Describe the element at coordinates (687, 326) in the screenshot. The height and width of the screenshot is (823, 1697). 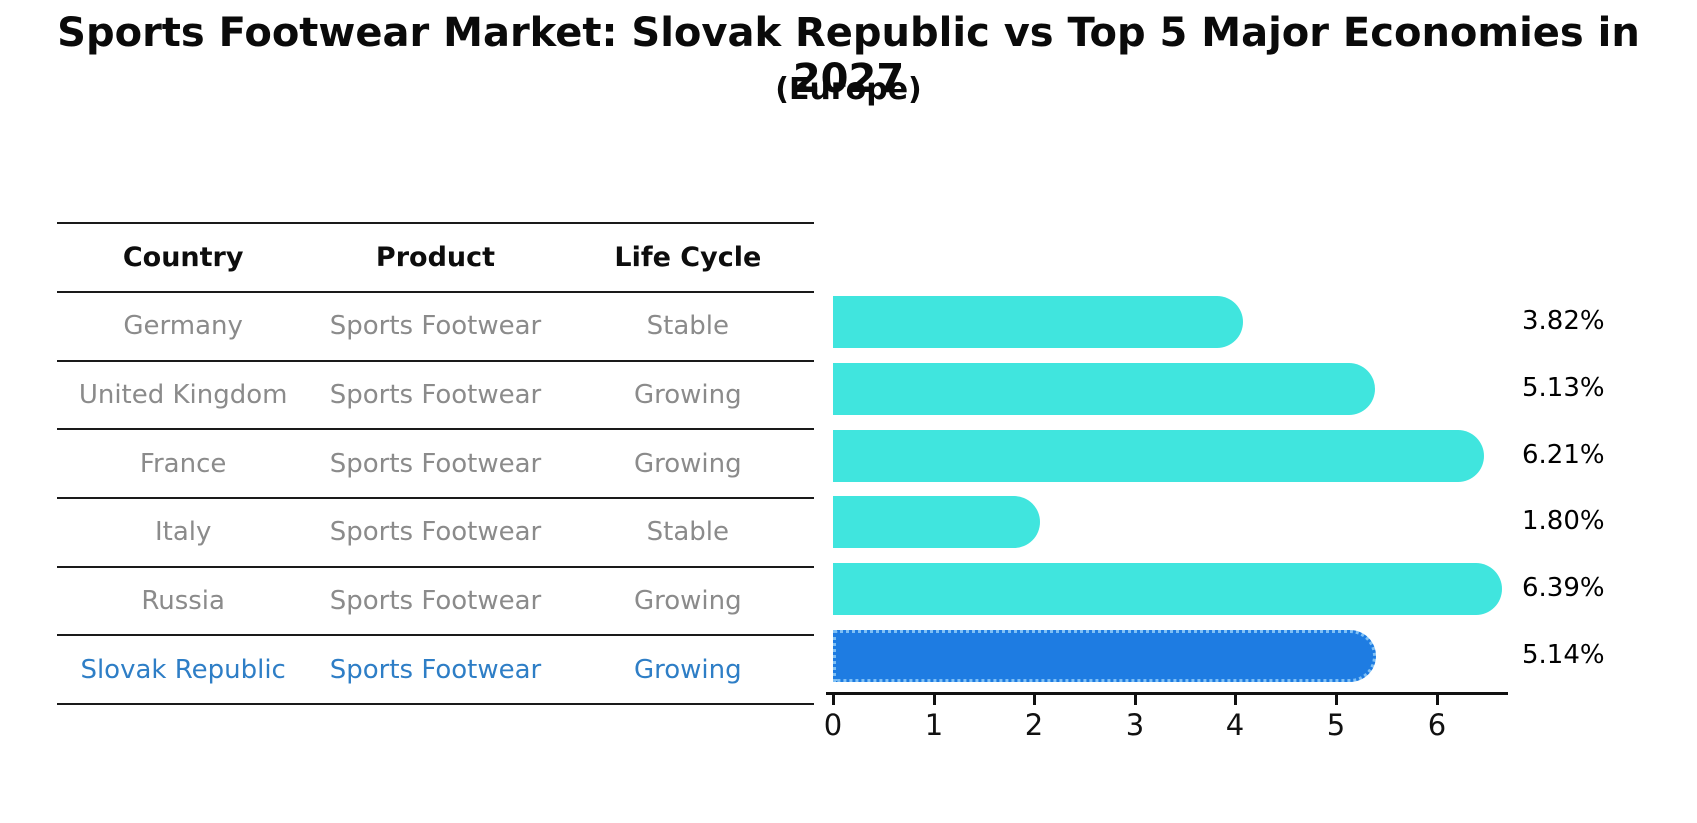
I see `cell-germany-life-cycle: Stable` at that location.